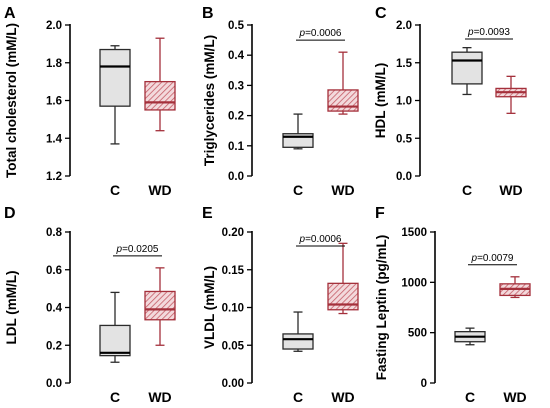 The height and width of the screenshot is (408, 550). What do you see at coordinates (233, 271) in the screenshot?
I see `y-tick-label: 0.15` at bounding box center [233, 271].